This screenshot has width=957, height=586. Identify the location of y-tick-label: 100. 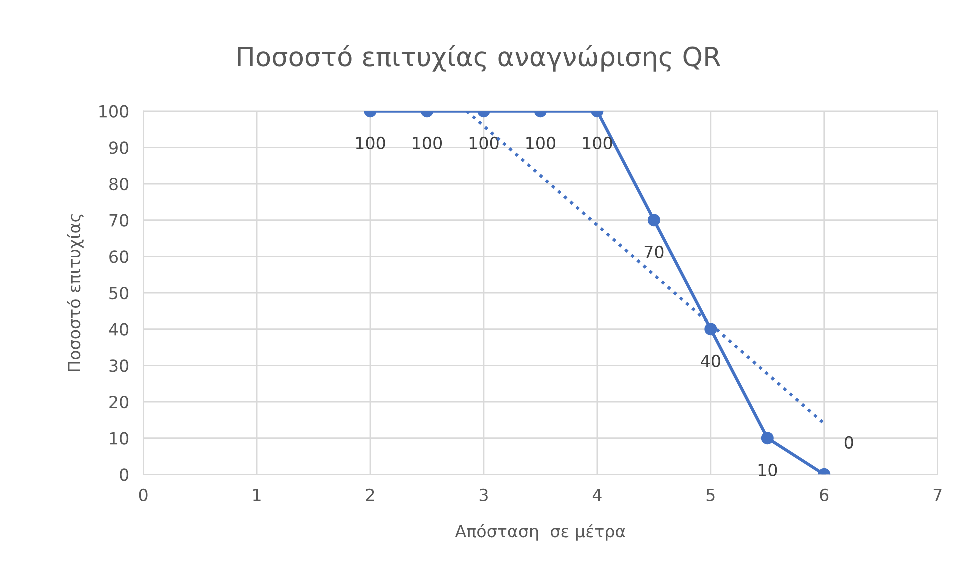
(114, 111).